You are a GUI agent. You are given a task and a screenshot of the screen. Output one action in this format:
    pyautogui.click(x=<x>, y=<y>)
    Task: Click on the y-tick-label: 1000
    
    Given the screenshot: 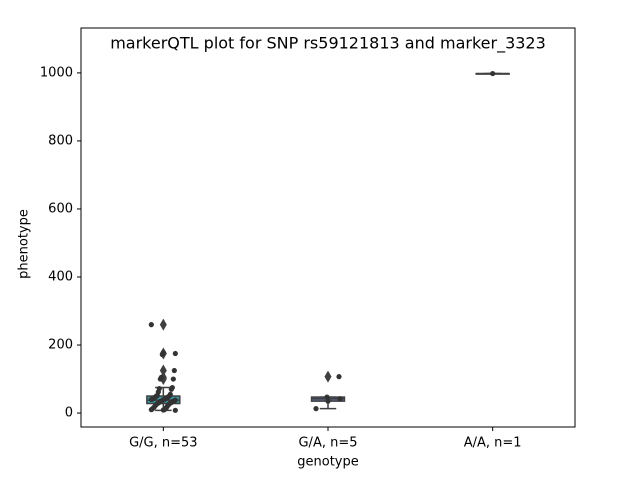 What is the action you would take?
    pyautogui.click(x=56, y=72)
    